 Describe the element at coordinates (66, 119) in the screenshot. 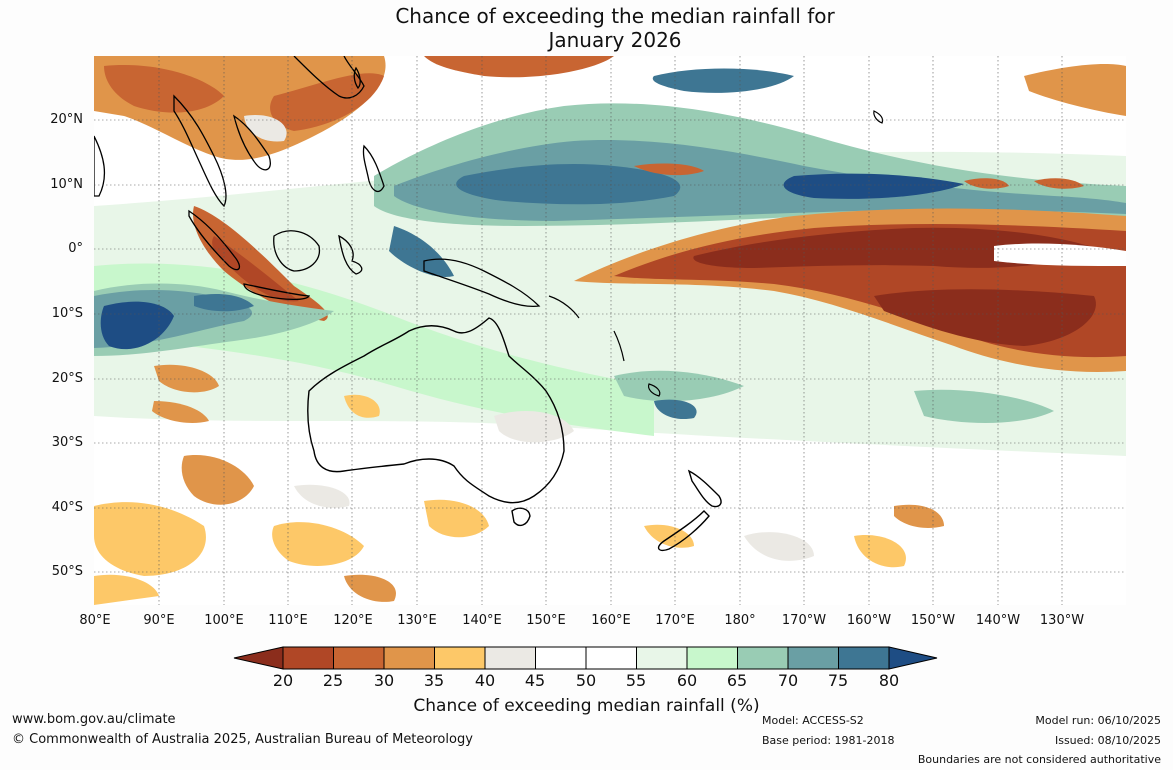

I see `lat-label-20n: 20°N` at that location.